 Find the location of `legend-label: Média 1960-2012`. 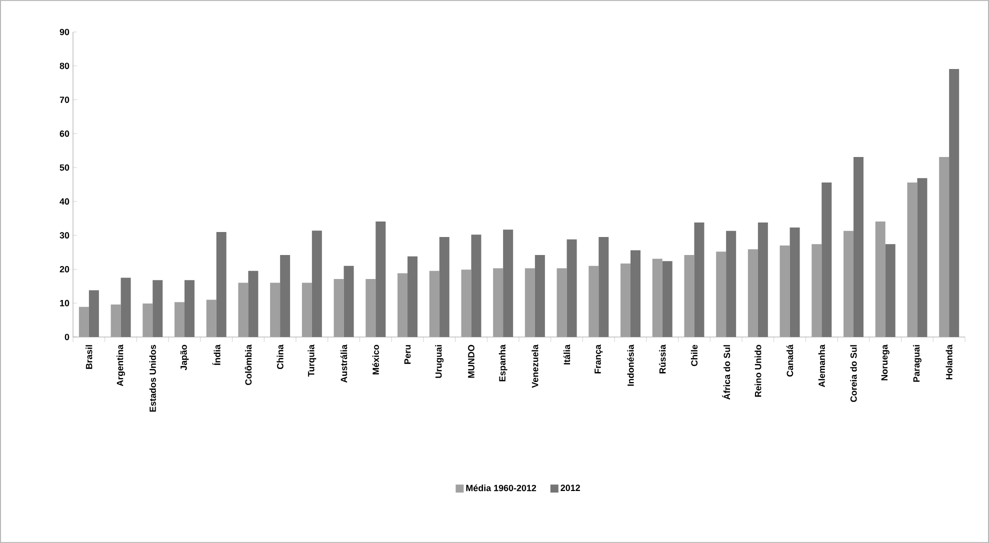

legend-label: Média 1960-2012 is located at coordinates (501, 488).